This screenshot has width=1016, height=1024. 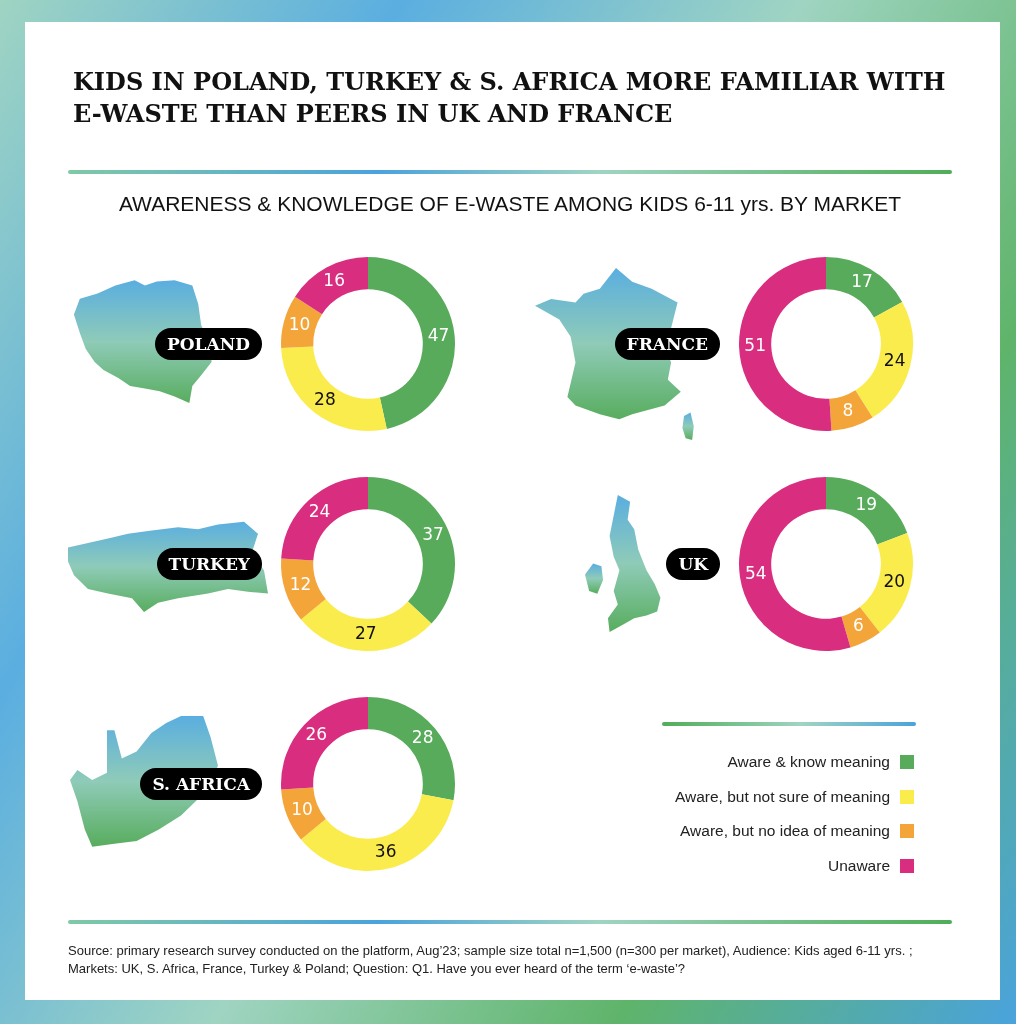 What do you see at coordinates (858, 625) in the screenshot?
I see `data-label: 6` at bounding box center [858, 625].